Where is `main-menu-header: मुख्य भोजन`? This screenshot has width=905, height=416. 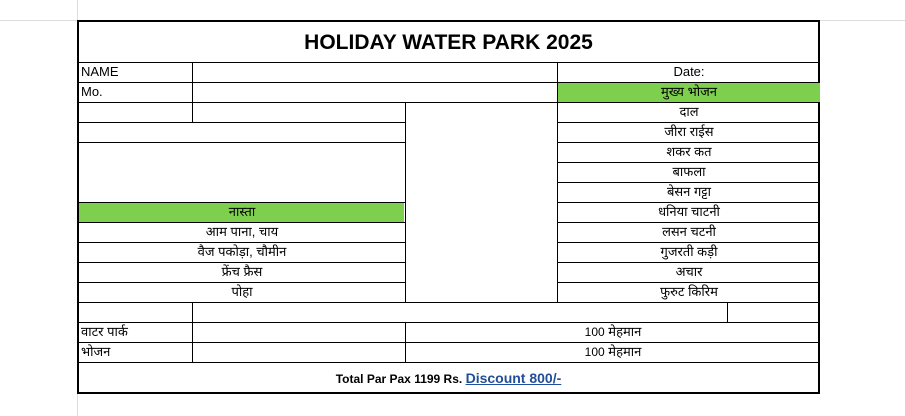 main-menu-header: मुख्य भोजन is located at coordinates (689, 91).